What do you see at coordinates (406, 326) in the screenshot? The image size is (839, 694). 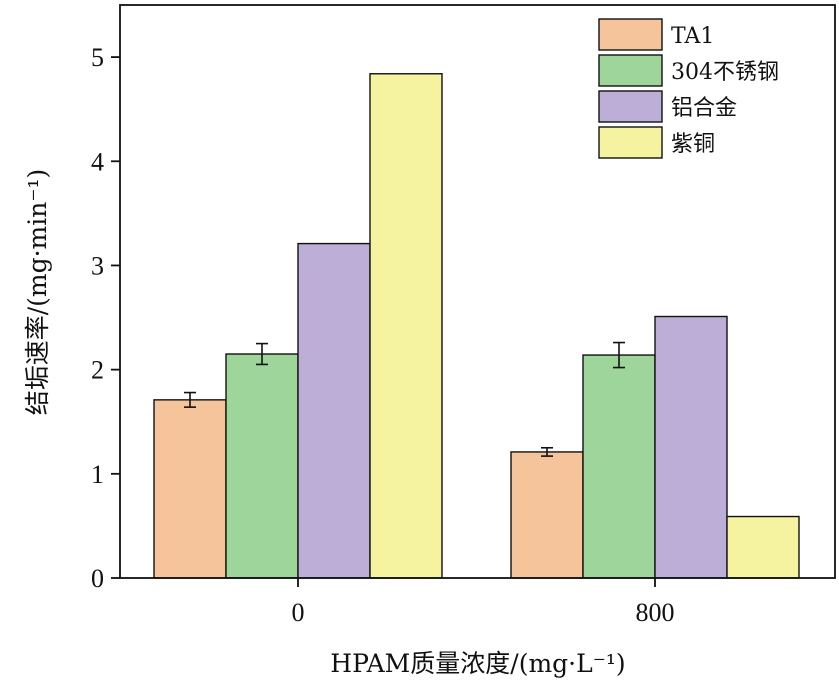 I see `bar-紫铜-0` at bounding box center [406, 326].